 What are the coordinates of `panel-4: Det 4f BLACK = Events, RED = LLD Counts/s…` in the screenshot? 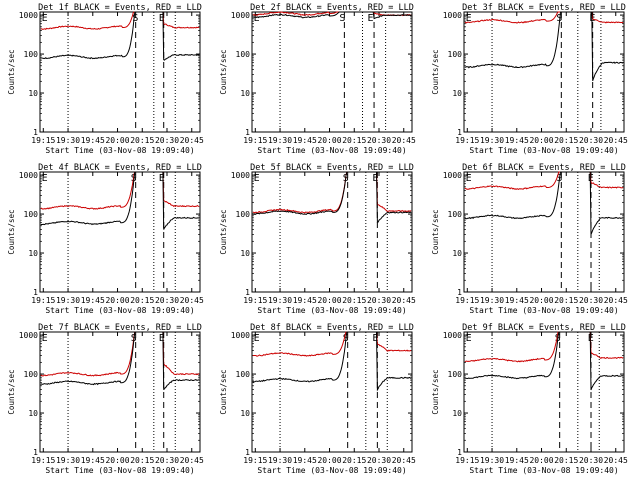 It's located at (105, 239).